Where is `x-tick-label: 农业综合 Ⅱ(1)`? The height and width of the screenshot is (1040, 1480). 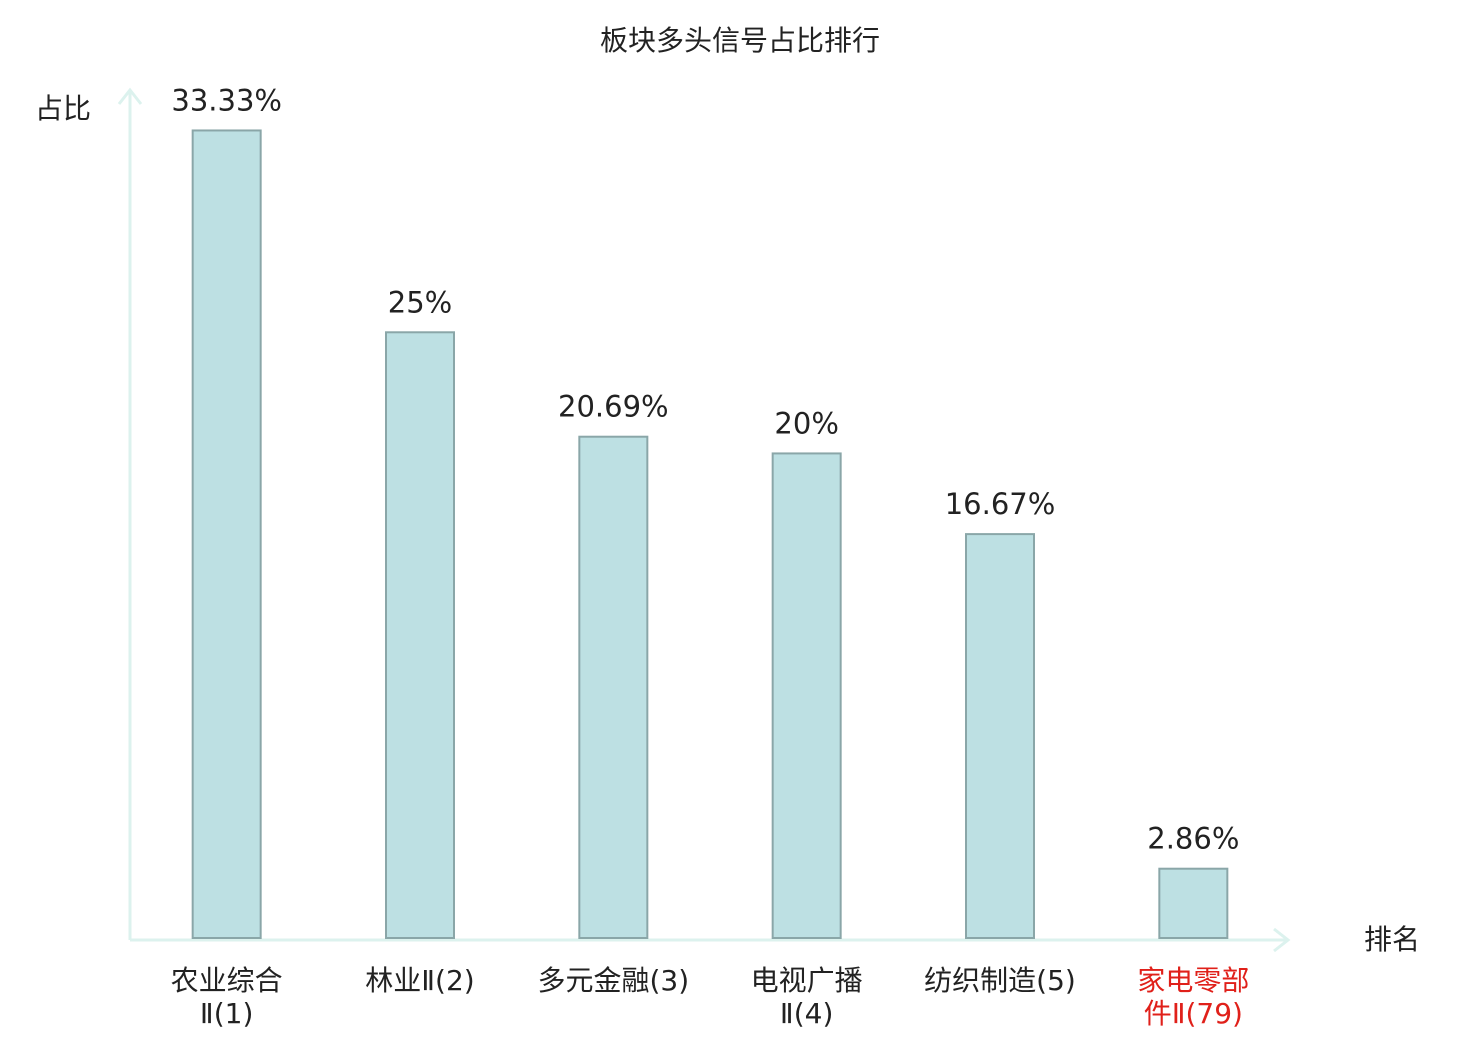
x-tick-label: 农业综合 Ⅱ(1) is located at coordinates (226, 997).